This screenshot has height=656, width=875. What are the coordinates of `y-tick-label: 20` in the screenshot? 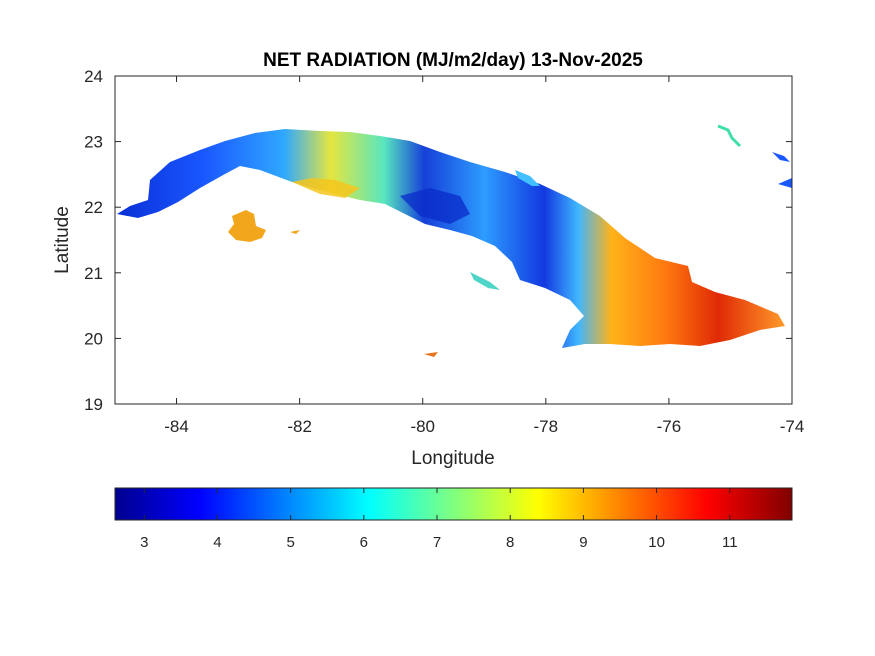 It's located at (93, 338).